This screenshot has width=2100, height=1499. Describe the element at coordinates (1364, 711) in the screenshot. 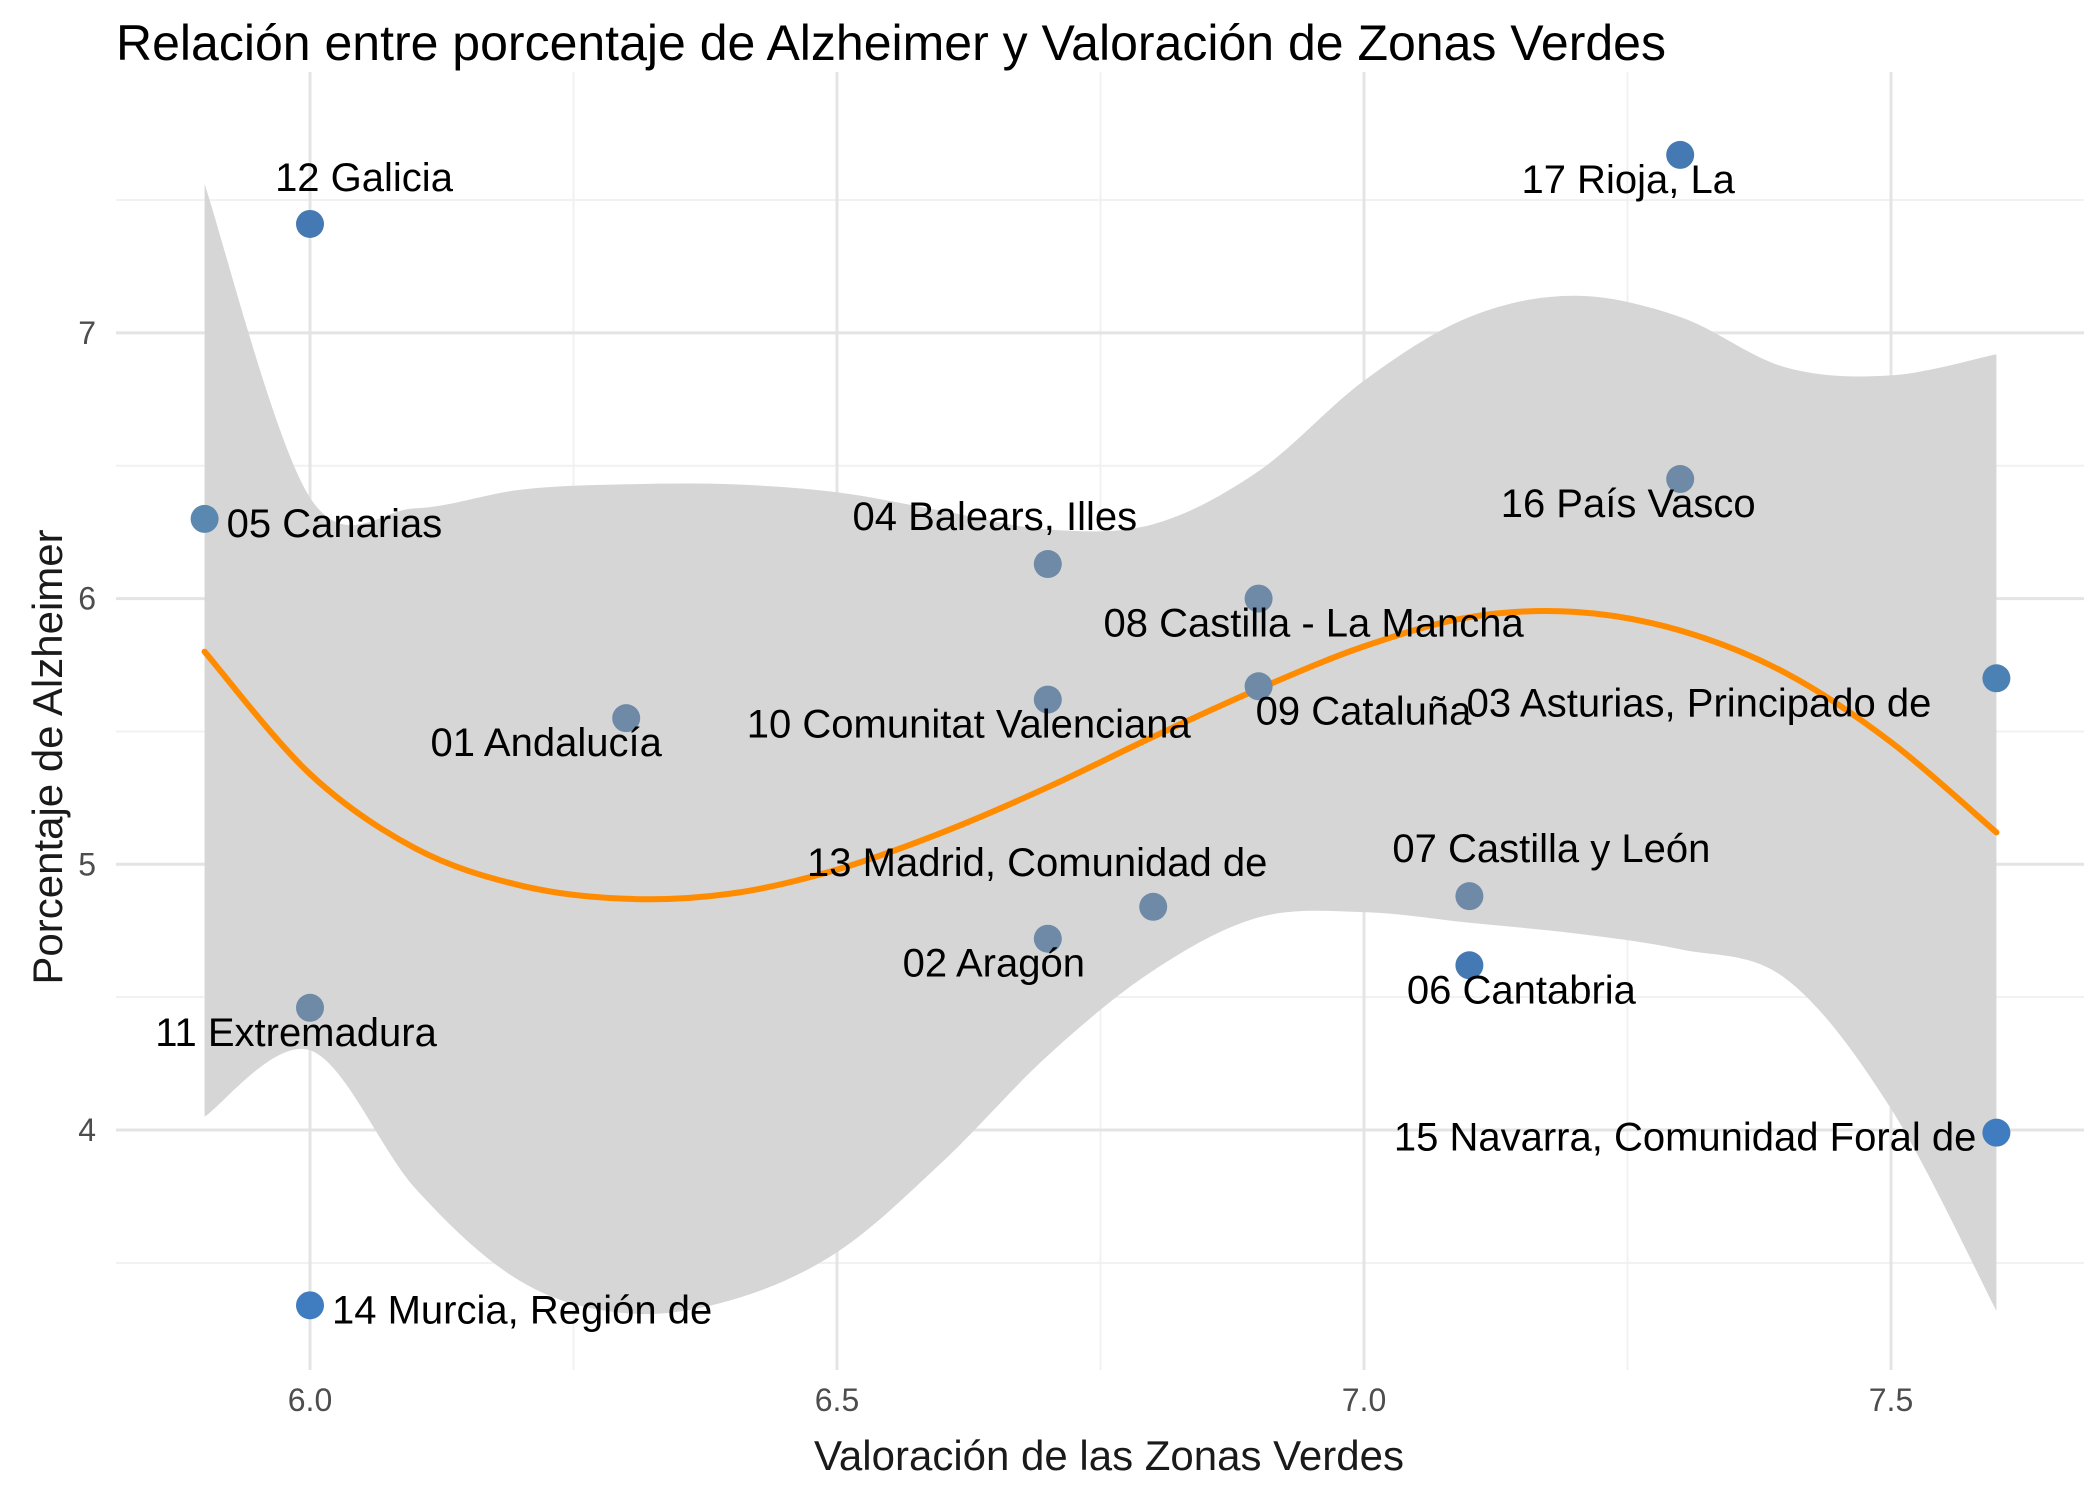

I see `point-label: 09 Cataluña` at that location.